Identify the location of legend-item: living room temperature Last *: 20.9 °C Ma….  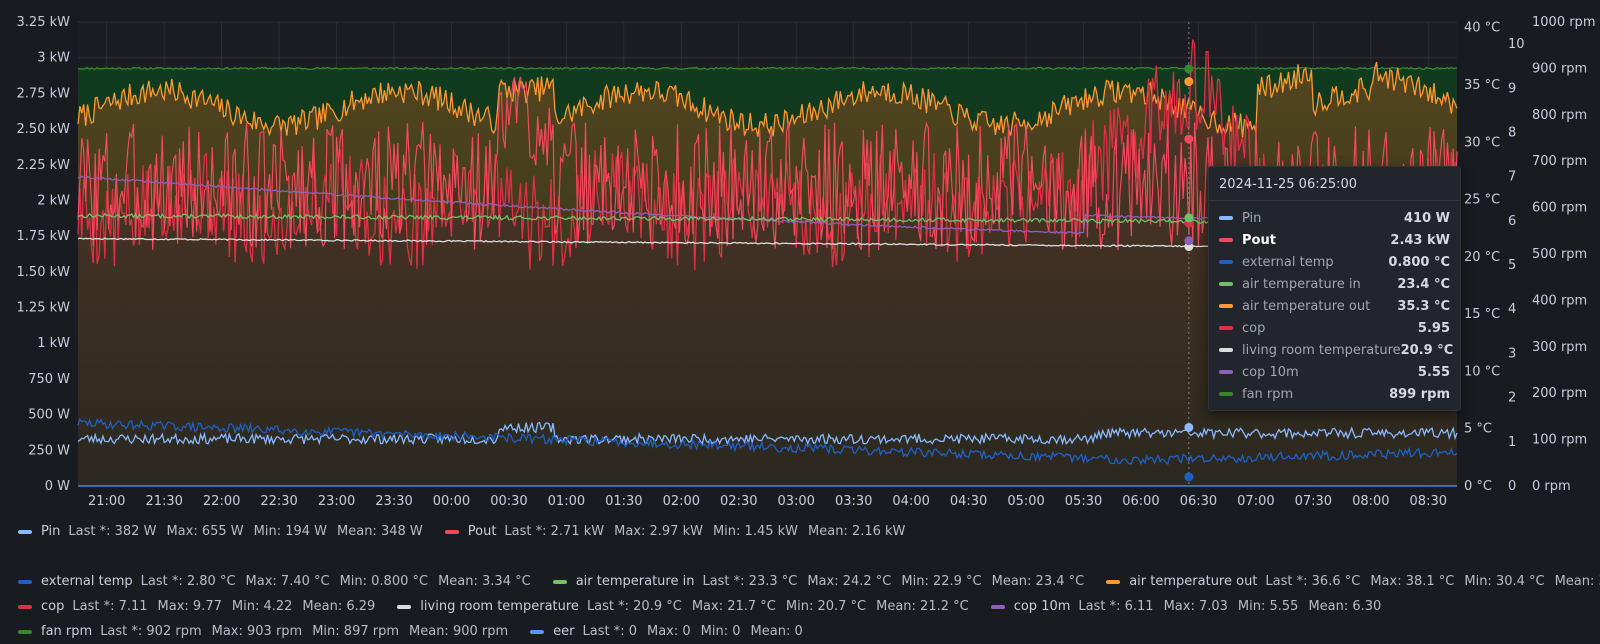
(687, 606).